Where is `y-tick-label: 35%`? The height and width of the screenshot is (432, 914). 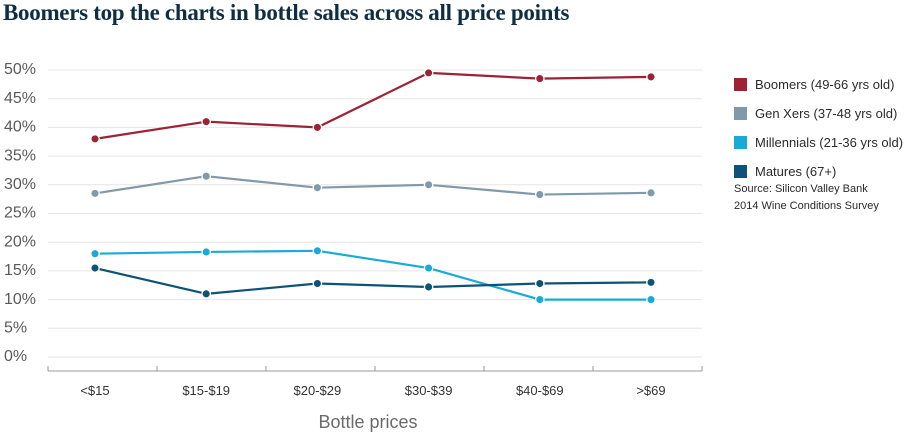 y-tick-label: 35% is located at coordinates (20, 155).